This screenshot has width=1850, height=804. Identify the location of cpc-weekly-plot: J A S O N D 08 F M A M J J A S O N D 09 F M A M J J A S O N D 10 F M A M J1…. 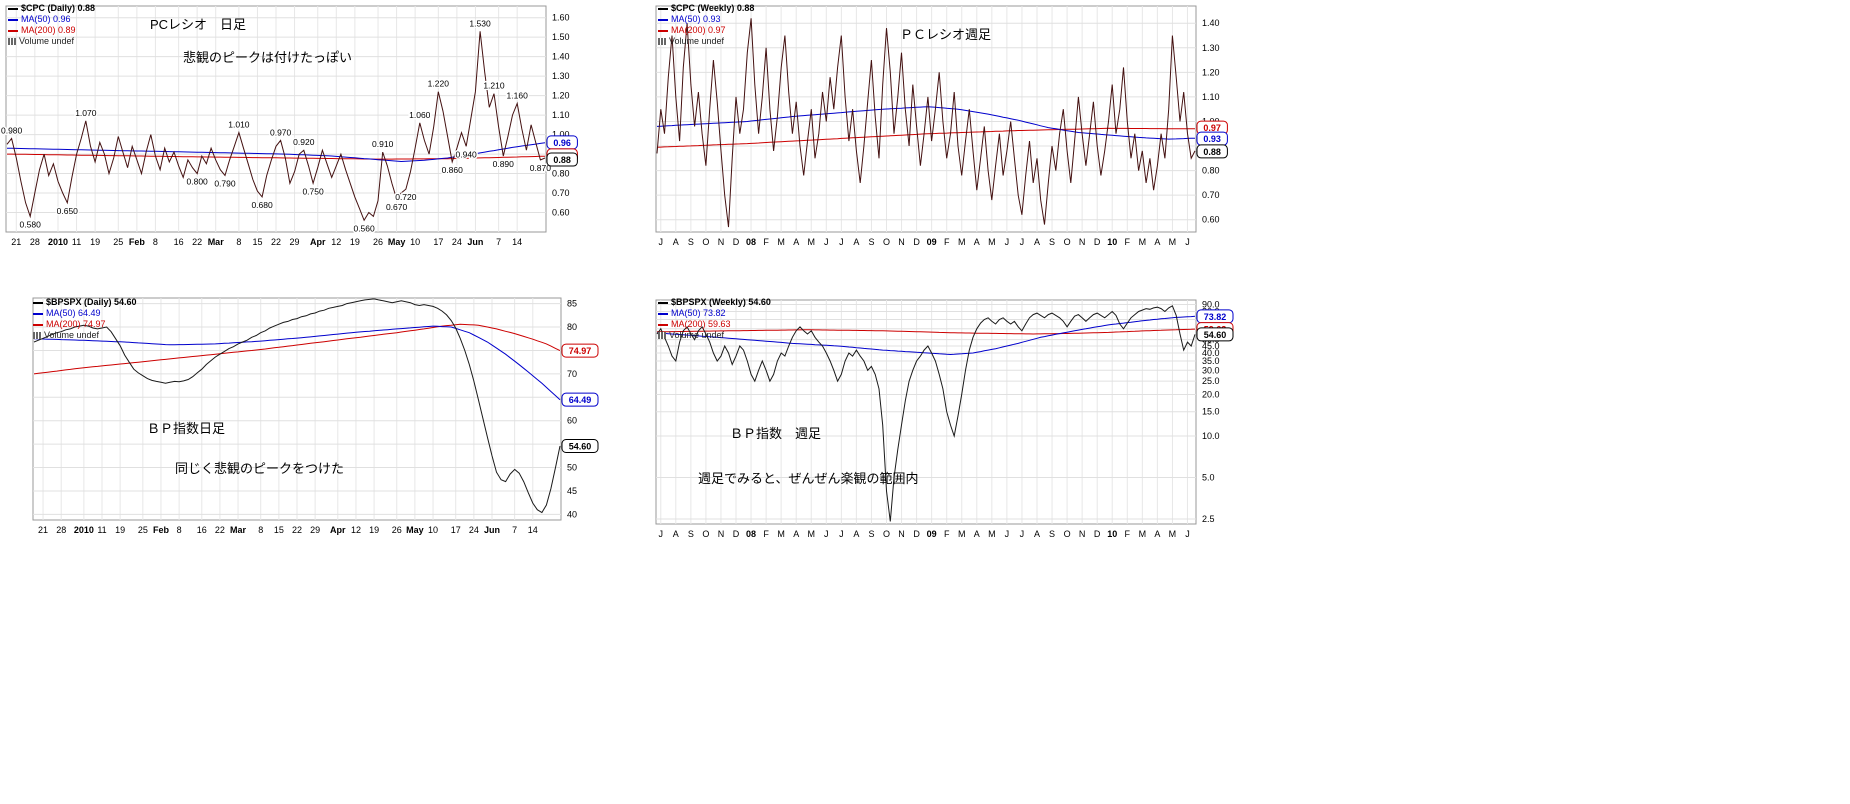
(941, 126).